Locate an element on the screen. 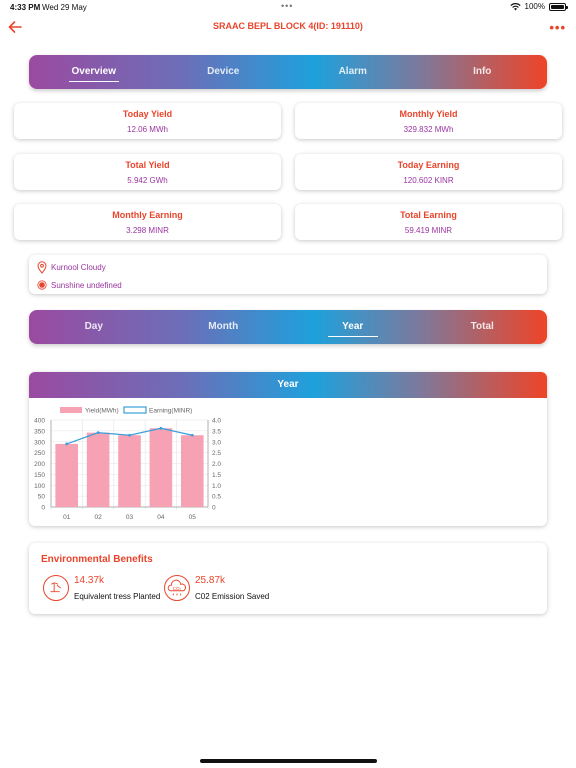 Image resolution: width=576 pixels, height=768 pixels. stat-value: 329.832 MWh is located at coordinates (428, 129).